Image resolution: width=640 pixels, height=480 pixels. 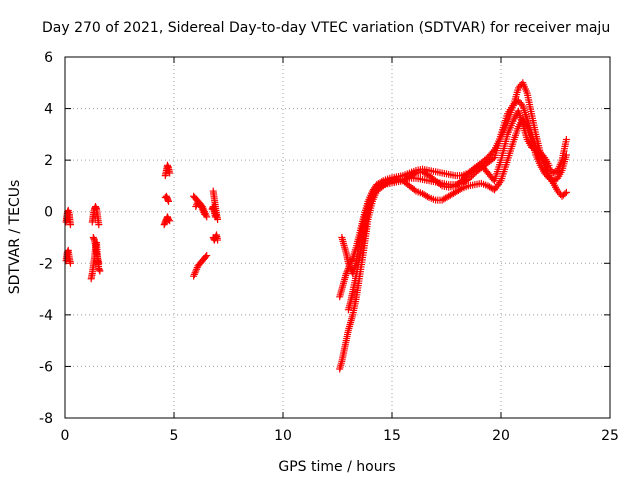 What do you see at coordinates (46, 419) in the screenshot?
I see `y-tick-label: -8` at bounding box center [46, 419].